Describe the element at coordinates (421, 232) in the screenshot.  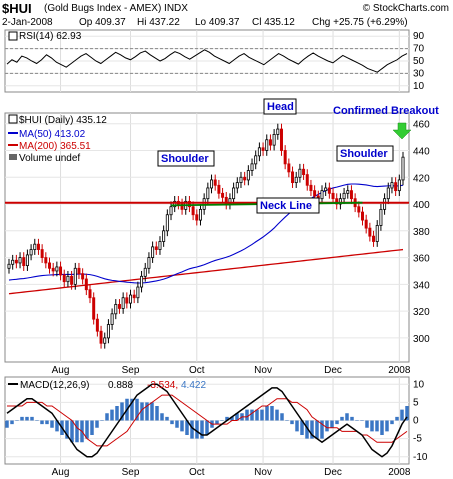
I see `price-tick-label: 380` at that location.